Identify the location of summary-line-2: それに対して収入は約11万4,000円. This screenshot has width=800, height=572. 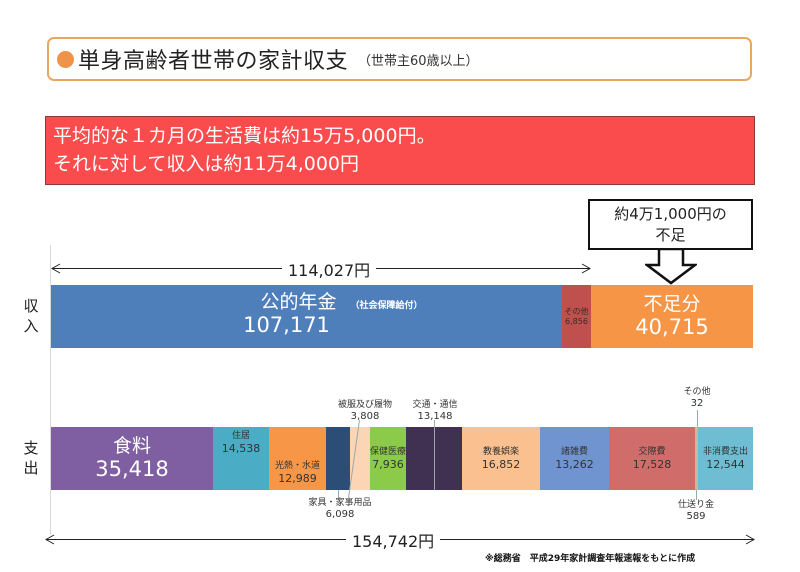
(206, 164).